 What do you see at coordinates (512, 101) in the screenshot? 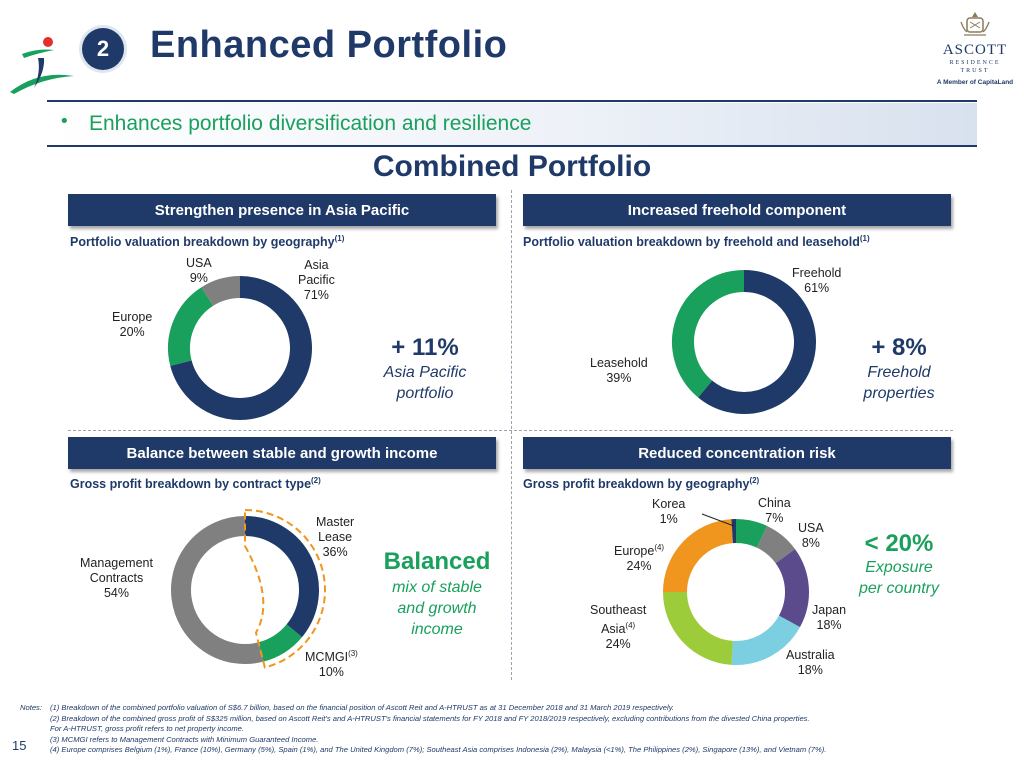
I see `divider-top` at bounding box center [512, 101].